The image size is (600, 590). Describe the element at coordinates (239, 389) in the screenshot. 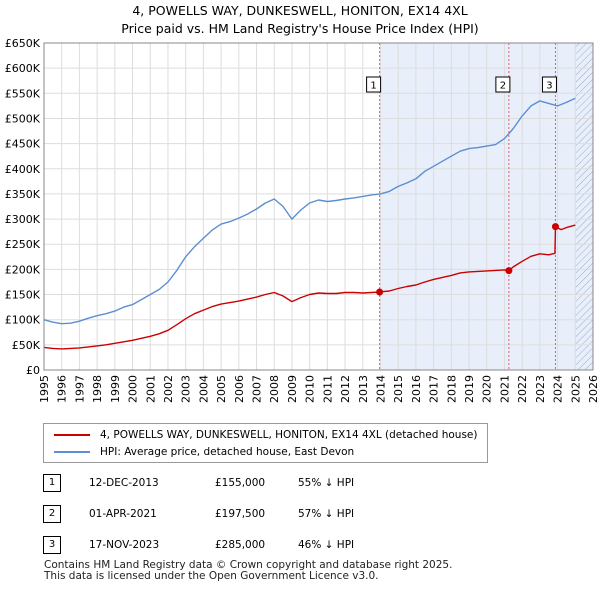

I see `x-tick-label: 2006` at that location.